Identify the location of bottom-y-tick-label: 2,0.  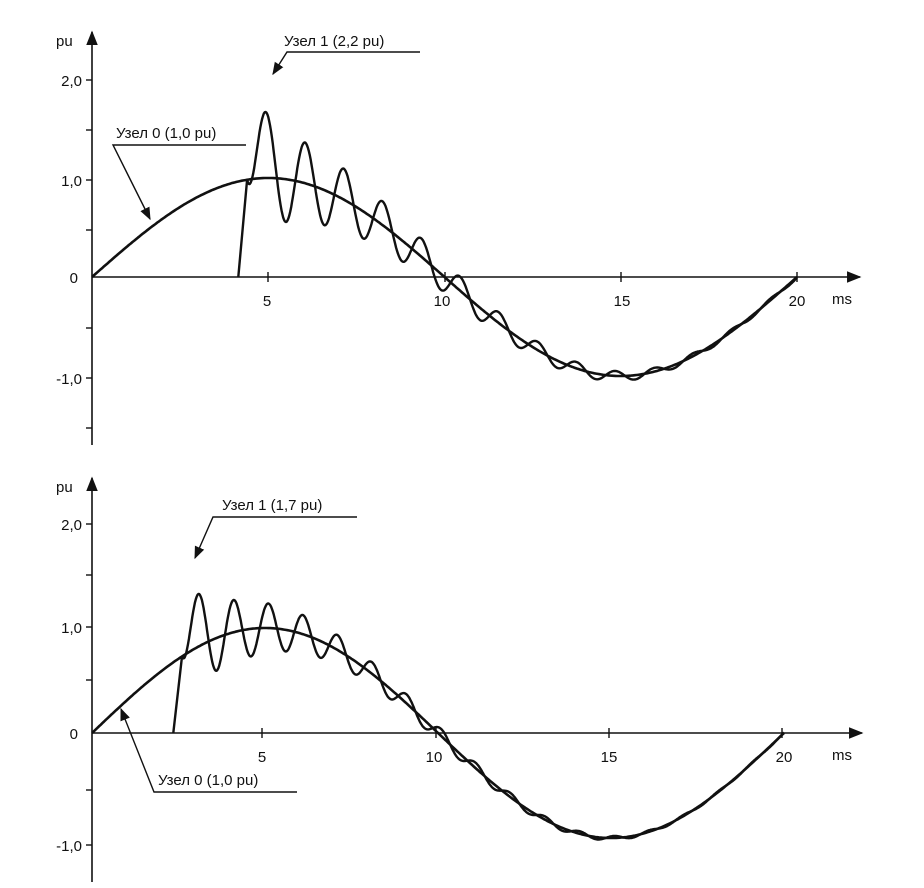
(71, 525).